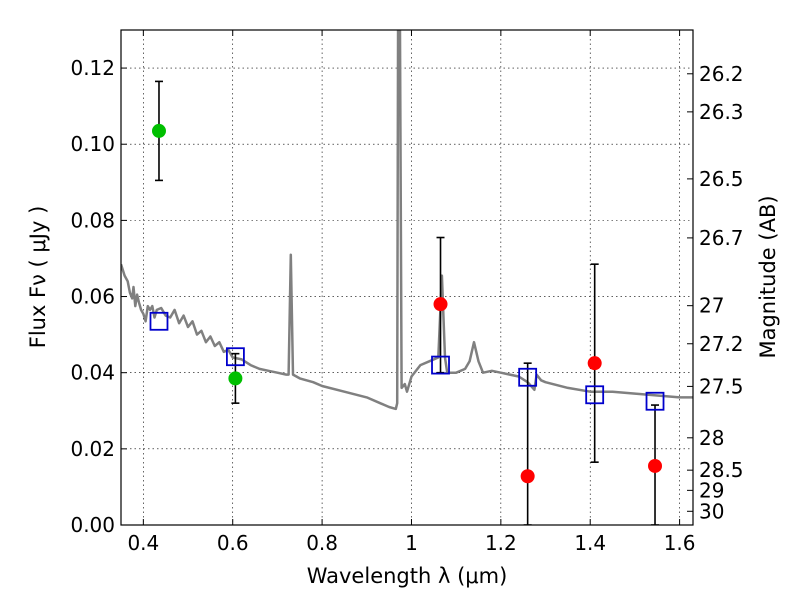 Image resolution: width=800 pixels, height=600 pixels. What do you see at coordinates (322, 543) in the screenshot?
I see `x-tick-label: 0.8` at bounding box center [322, 543].